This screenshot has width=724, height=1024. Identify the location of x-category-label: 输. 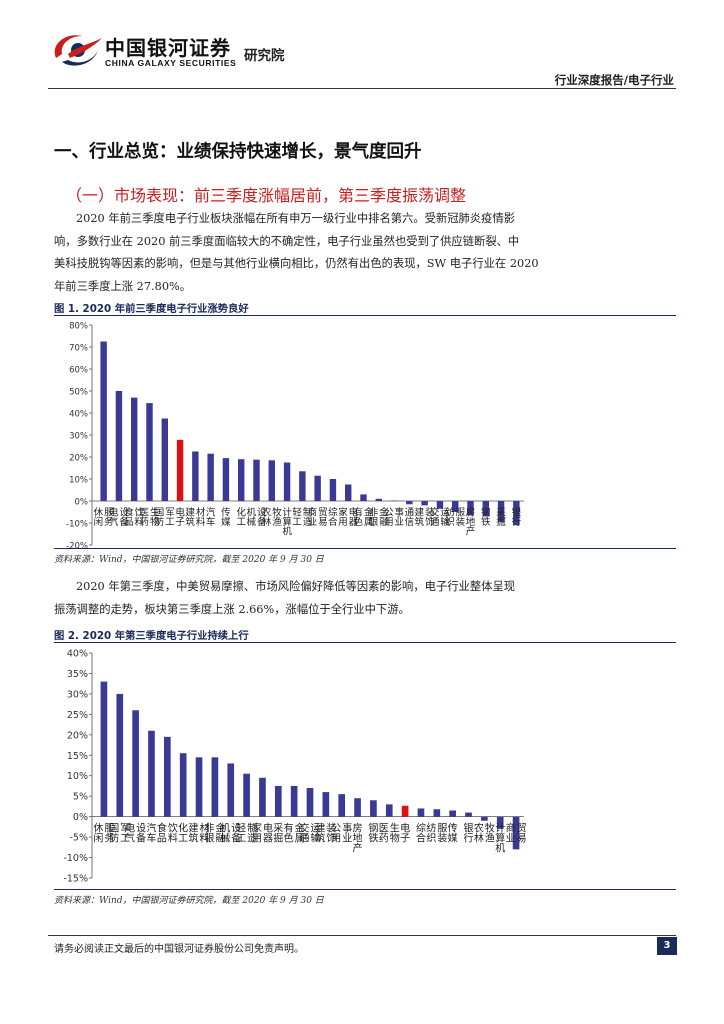
(316, 838).